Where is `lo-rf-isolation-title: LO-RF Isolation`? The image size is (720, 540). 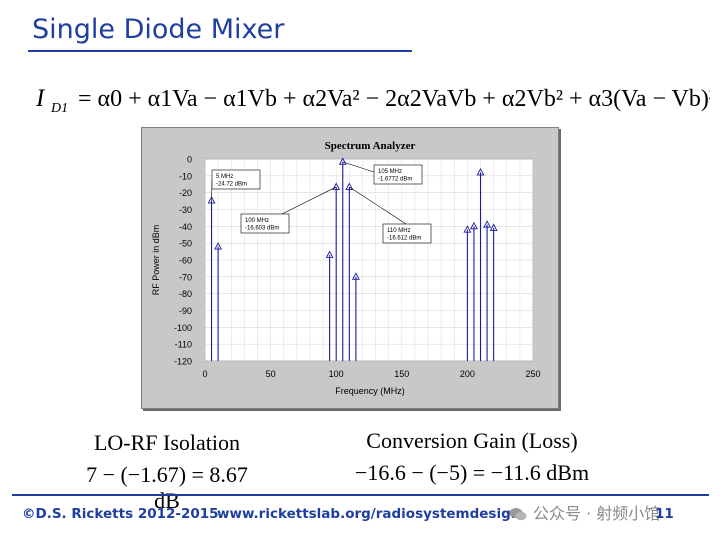
lo-rf-isolation-title: LO-RF Isolation is located at coordinates (167, 442).